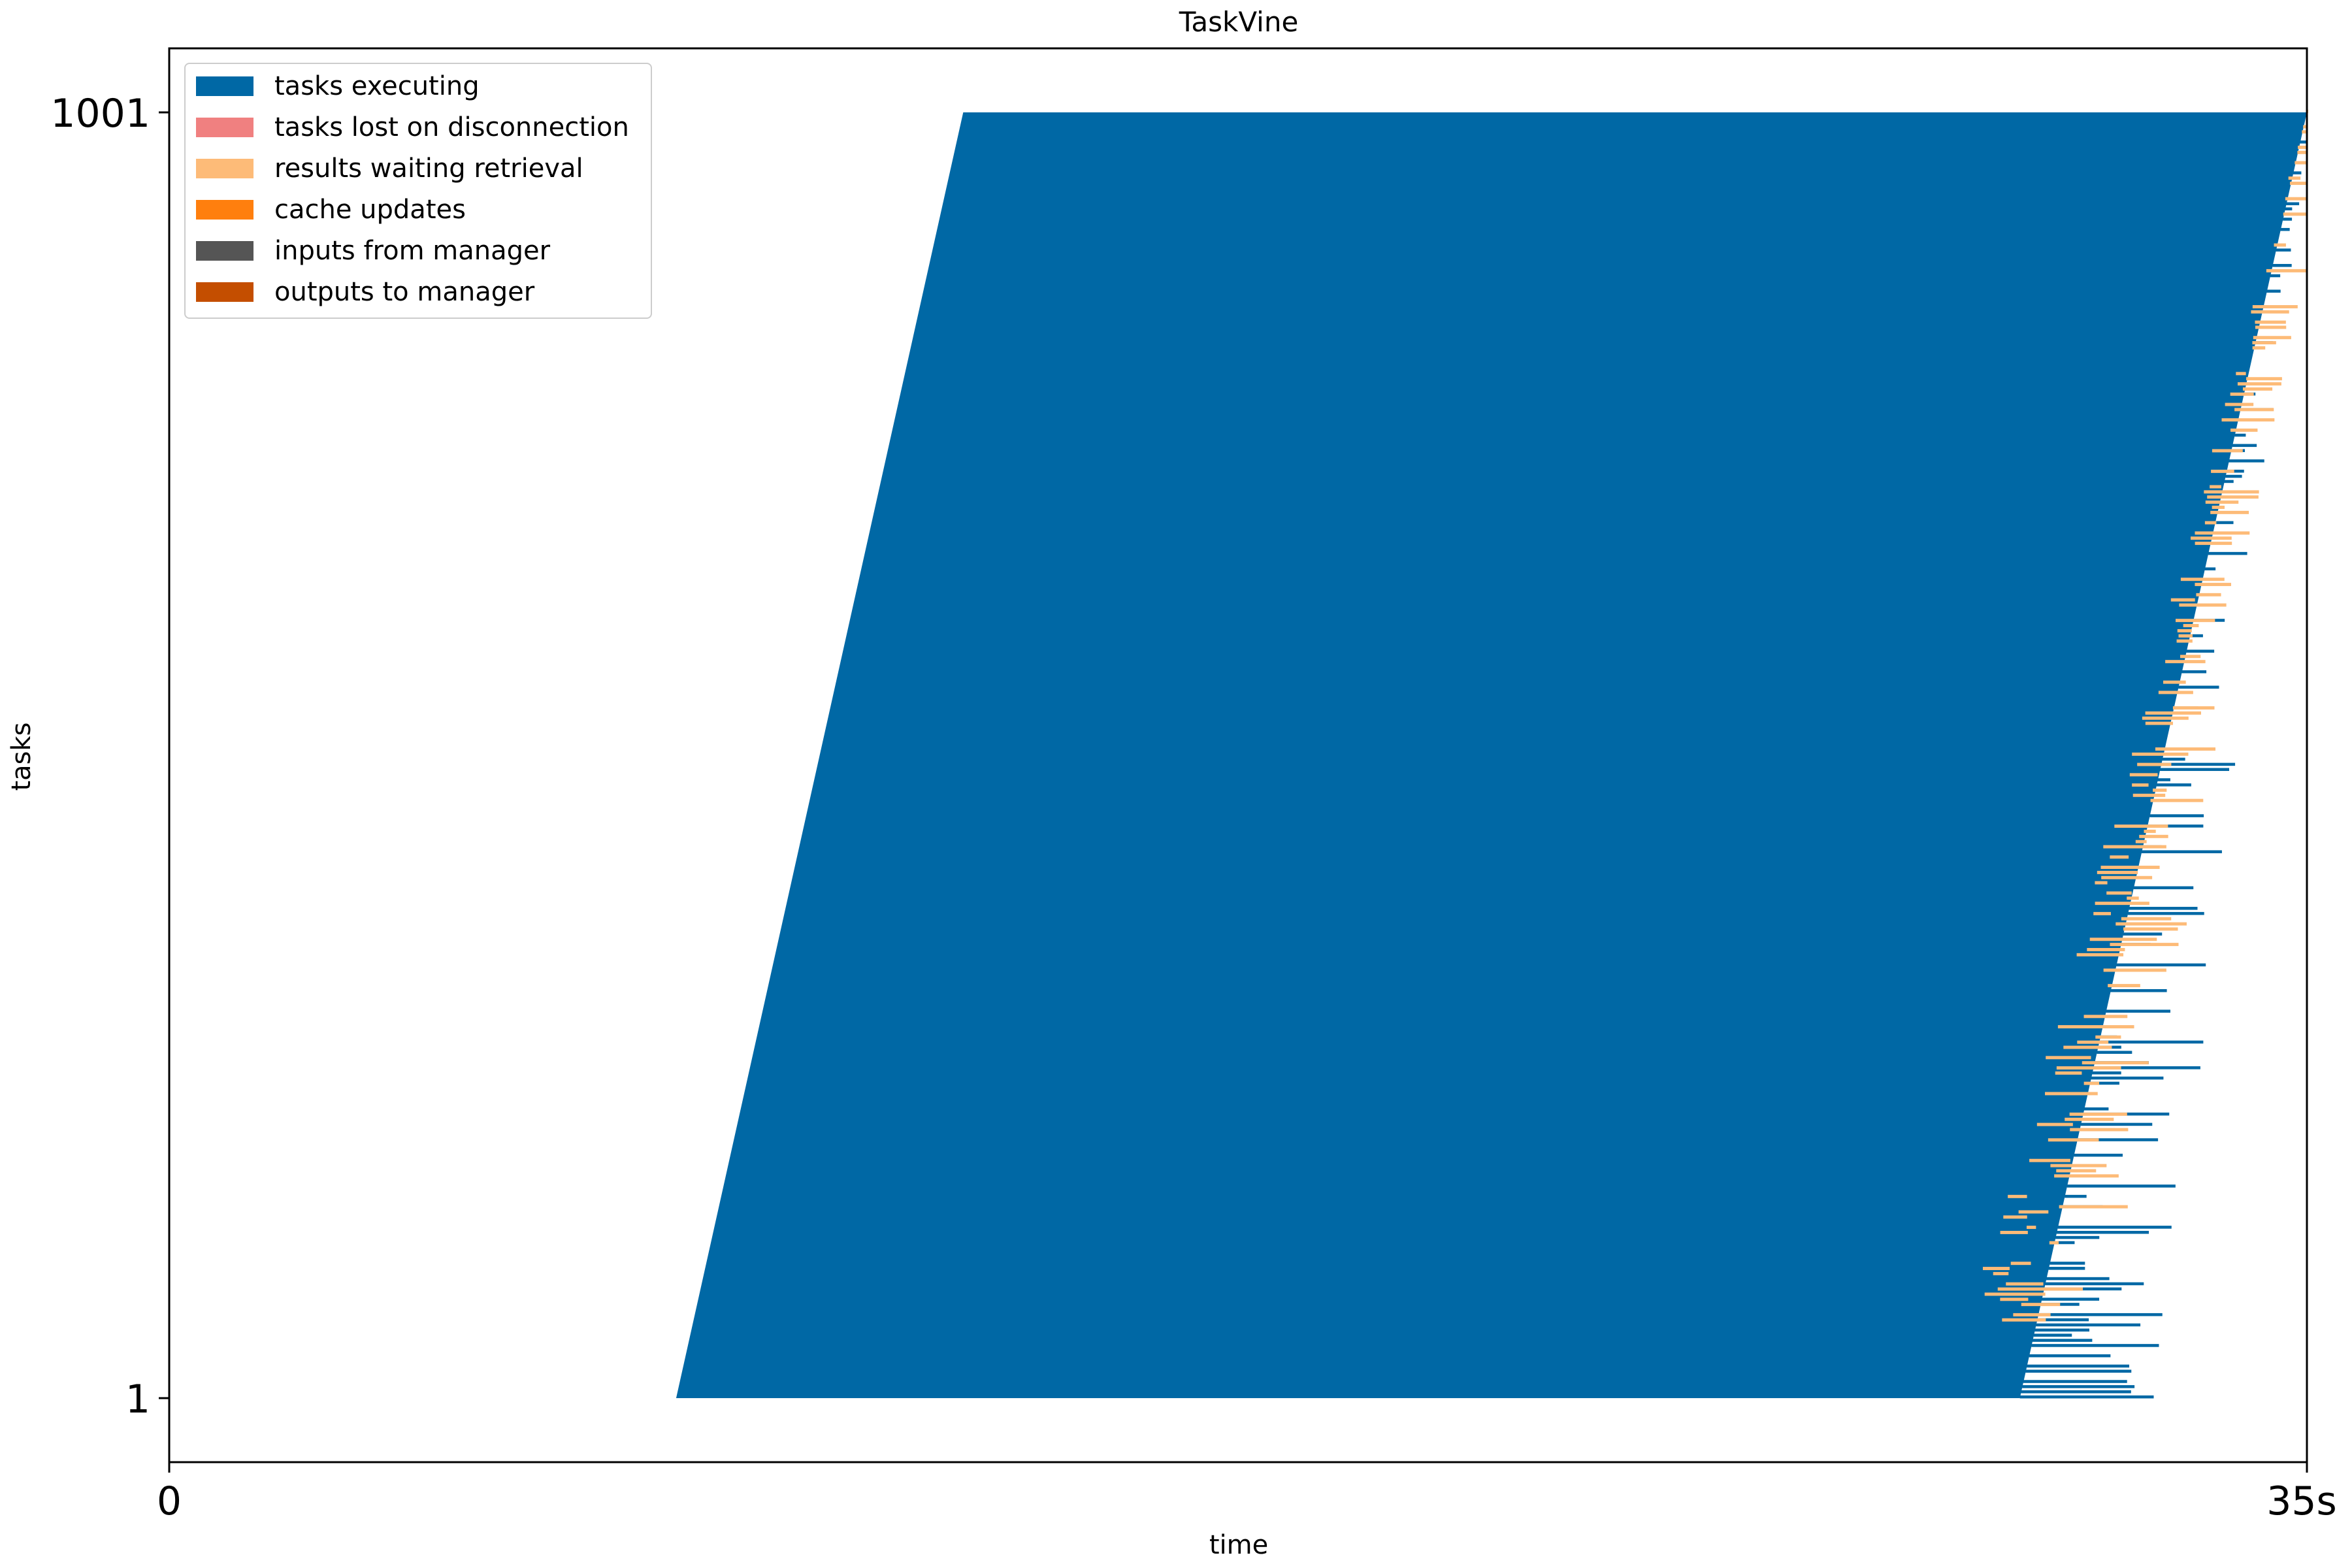 Image resolution: width=2352 pixels, height=1568 pixels. What do you see at coordinates (412, 251) in the screenshot?
I see `legend-label: inputs from manager` at bounding box center [412, 251].